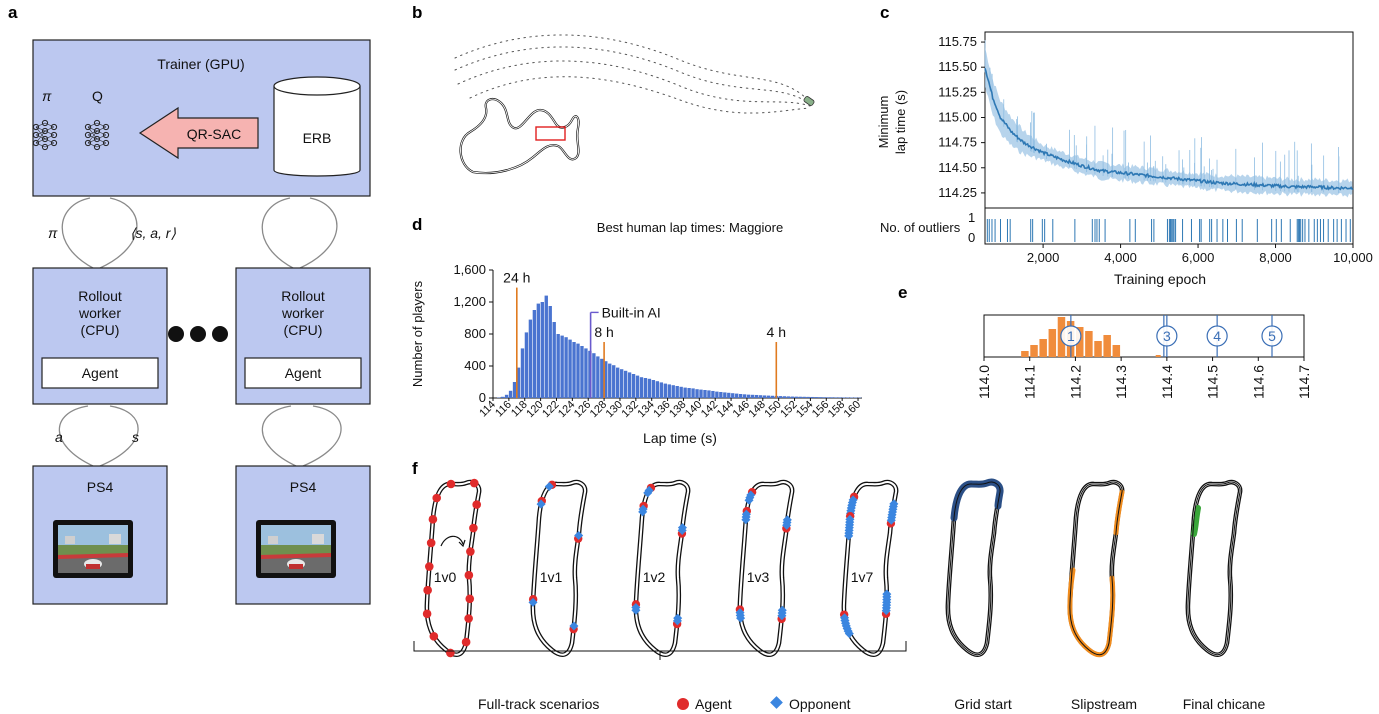 The height and width of the screenshot is (714, 1379). What do you see at coordinates (1224, 704) in the screenshot?
I see `final-chicane-label: Final chicane` at bounding box center [1224, 704].